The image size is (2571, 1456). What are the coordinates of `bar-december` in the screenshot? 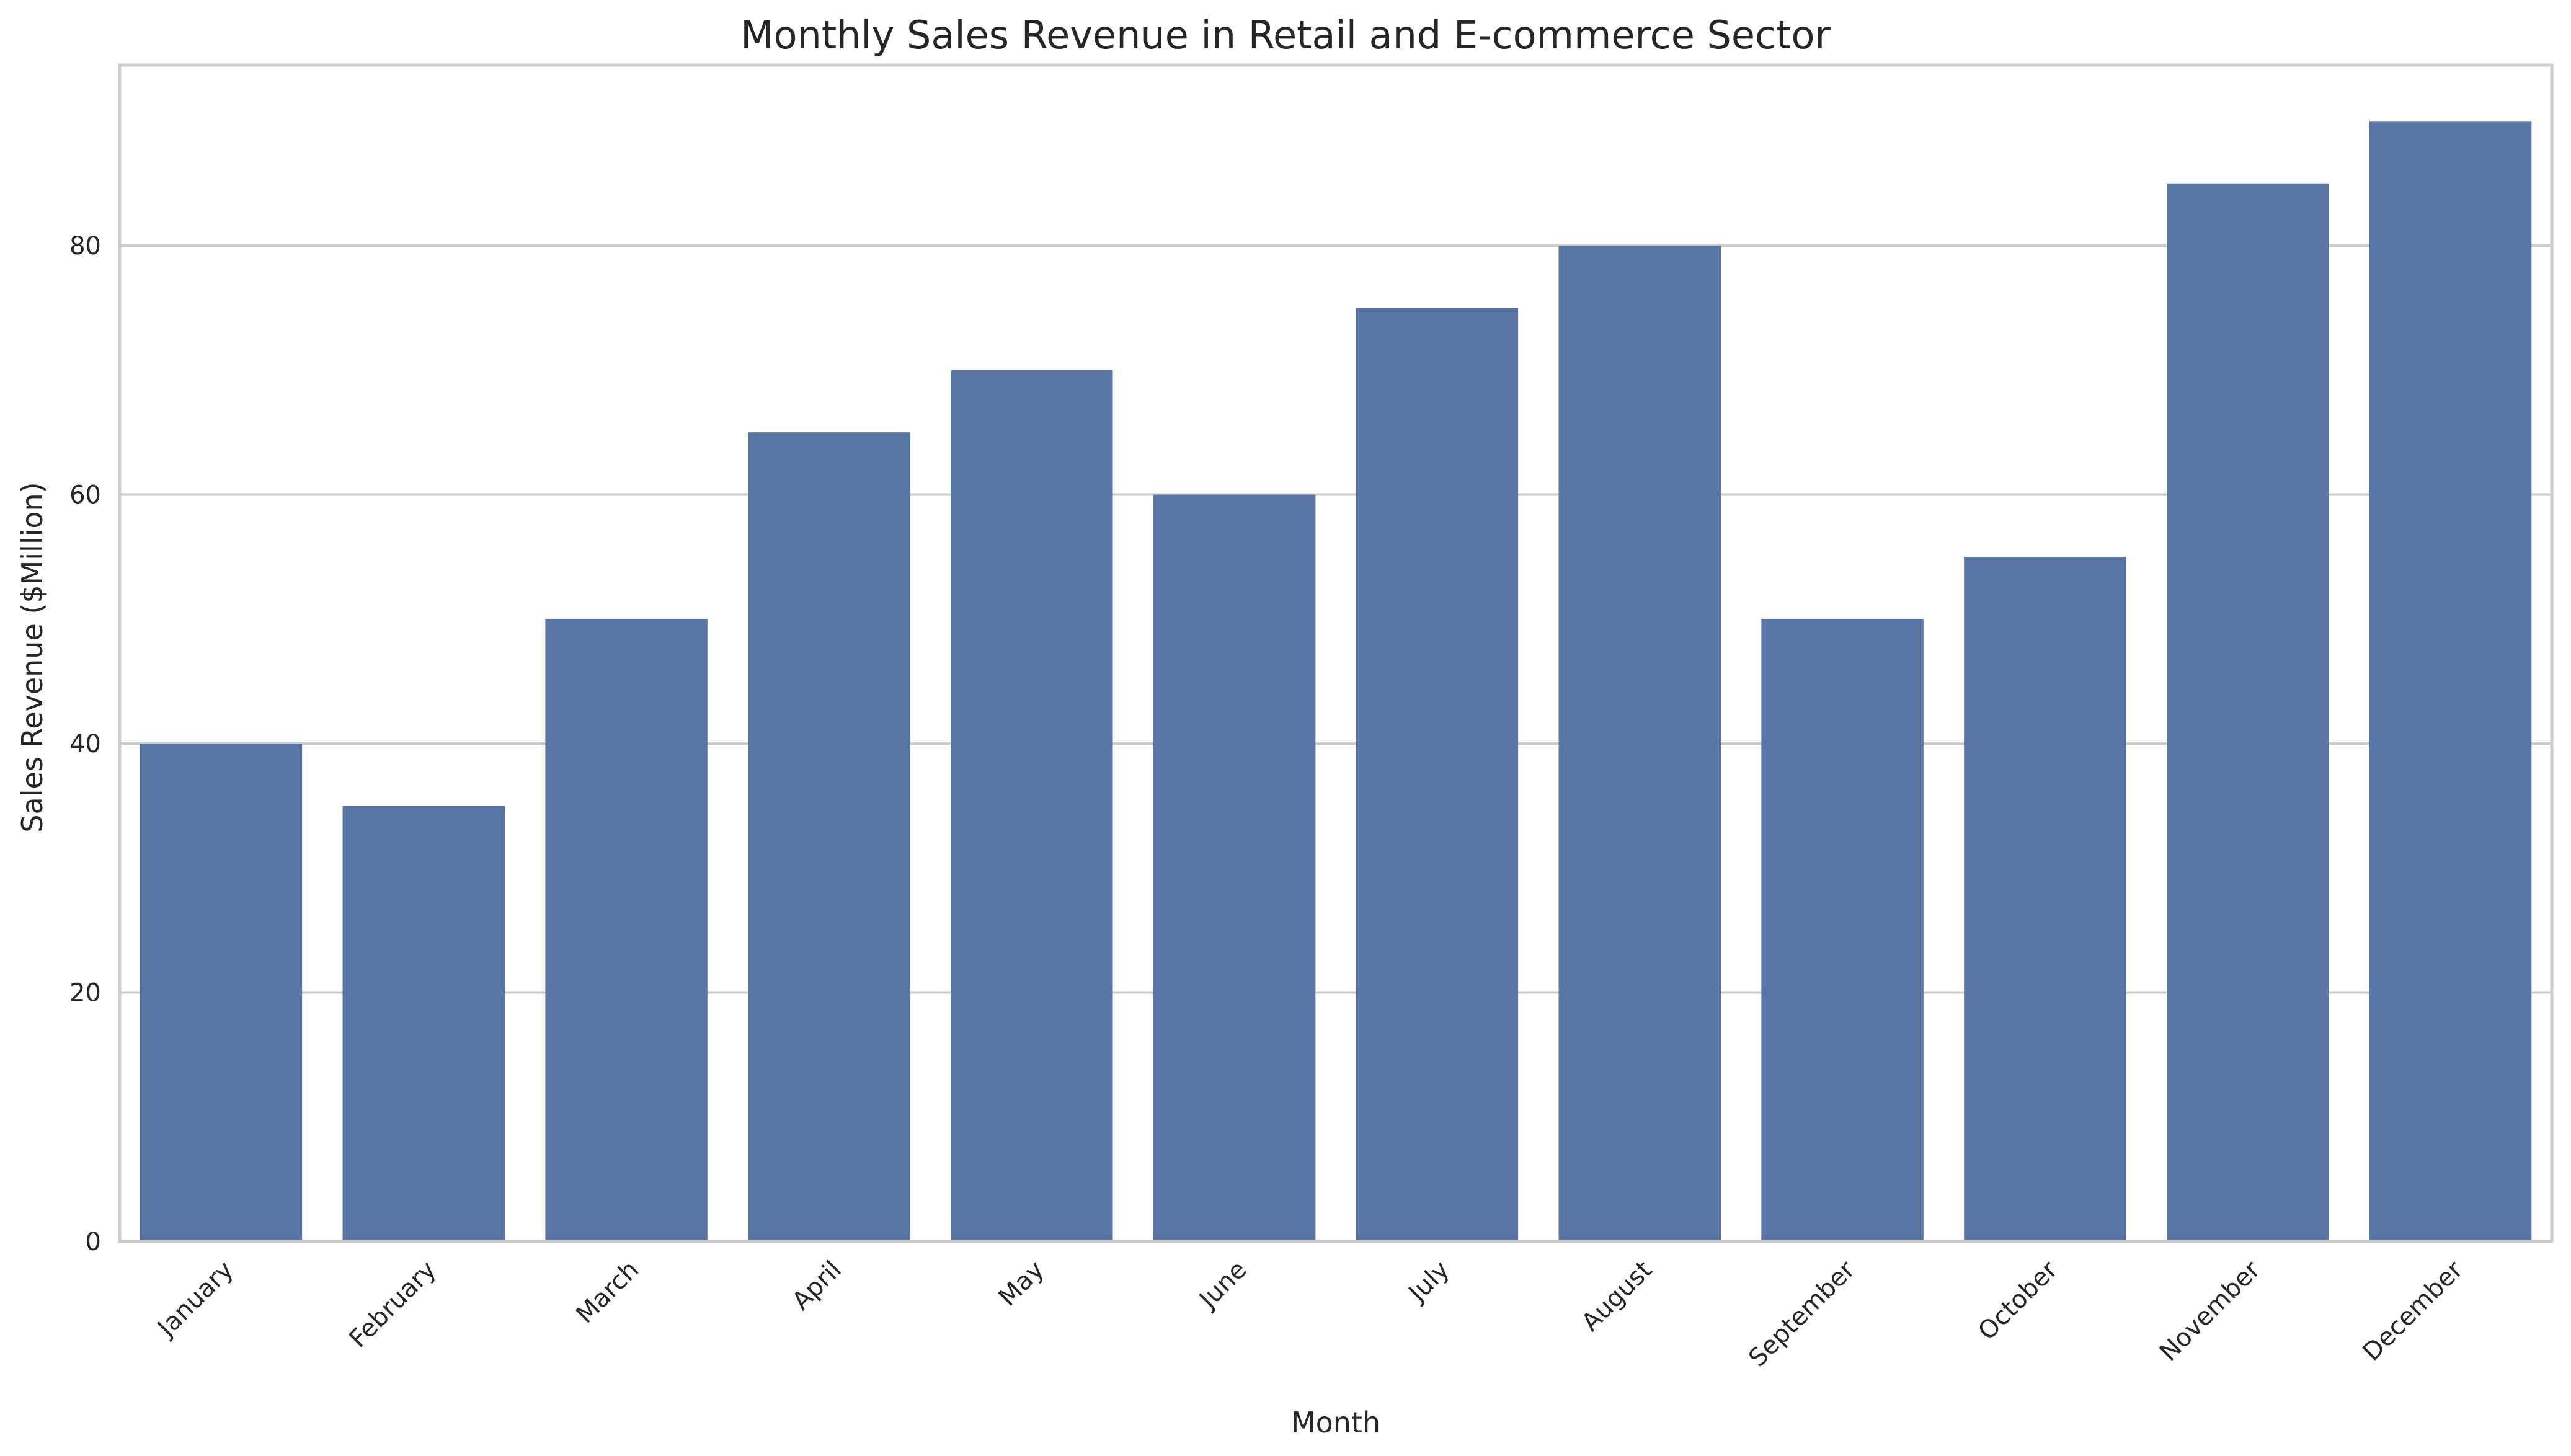 It's located at (2450, 681).